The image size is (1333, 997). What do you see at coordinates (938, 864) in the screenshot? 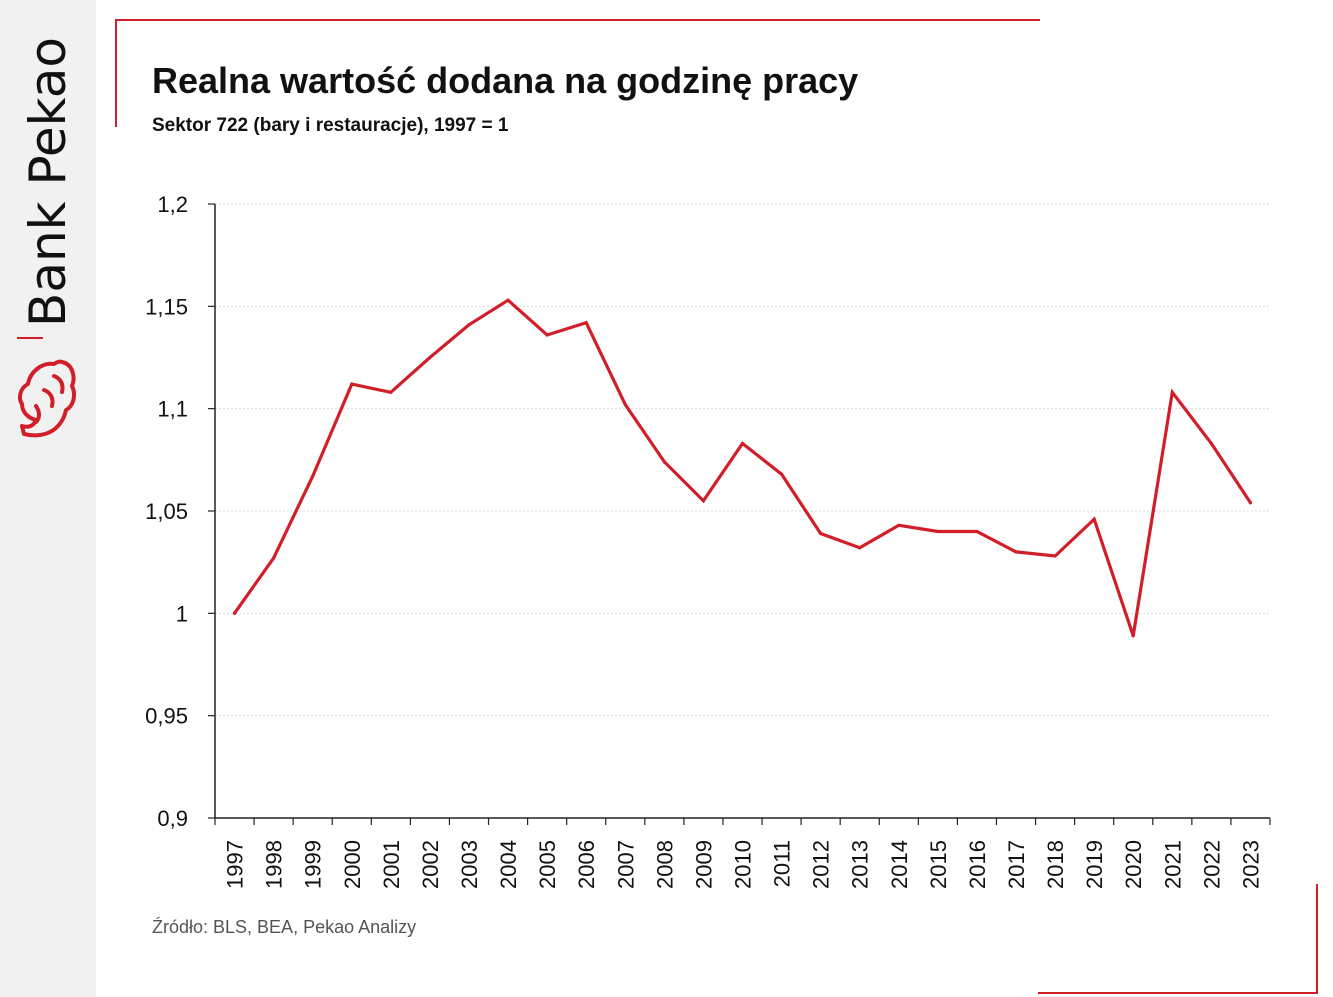
I see `x-tick-label: 2015` at bounding box center [938, 864].